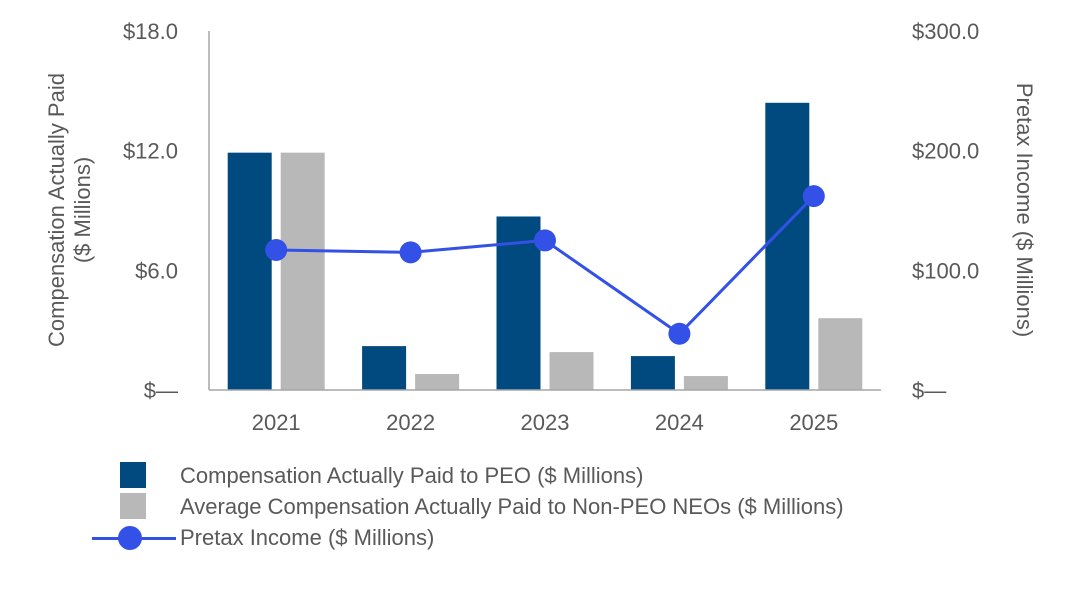 The height and width of the screenshot is (614, 1076). Describe the element at coordinates (545, 422) in the screenshot. I see `x-tick-label: 2023` at that location.